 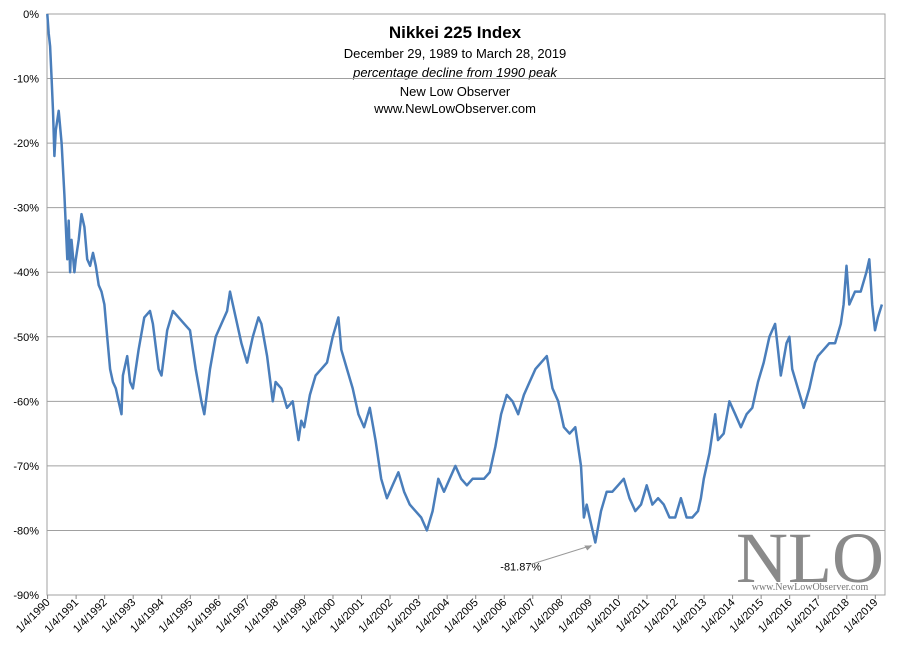 I want to click on y-tick-label: -70%, so click(x=26, y=467).